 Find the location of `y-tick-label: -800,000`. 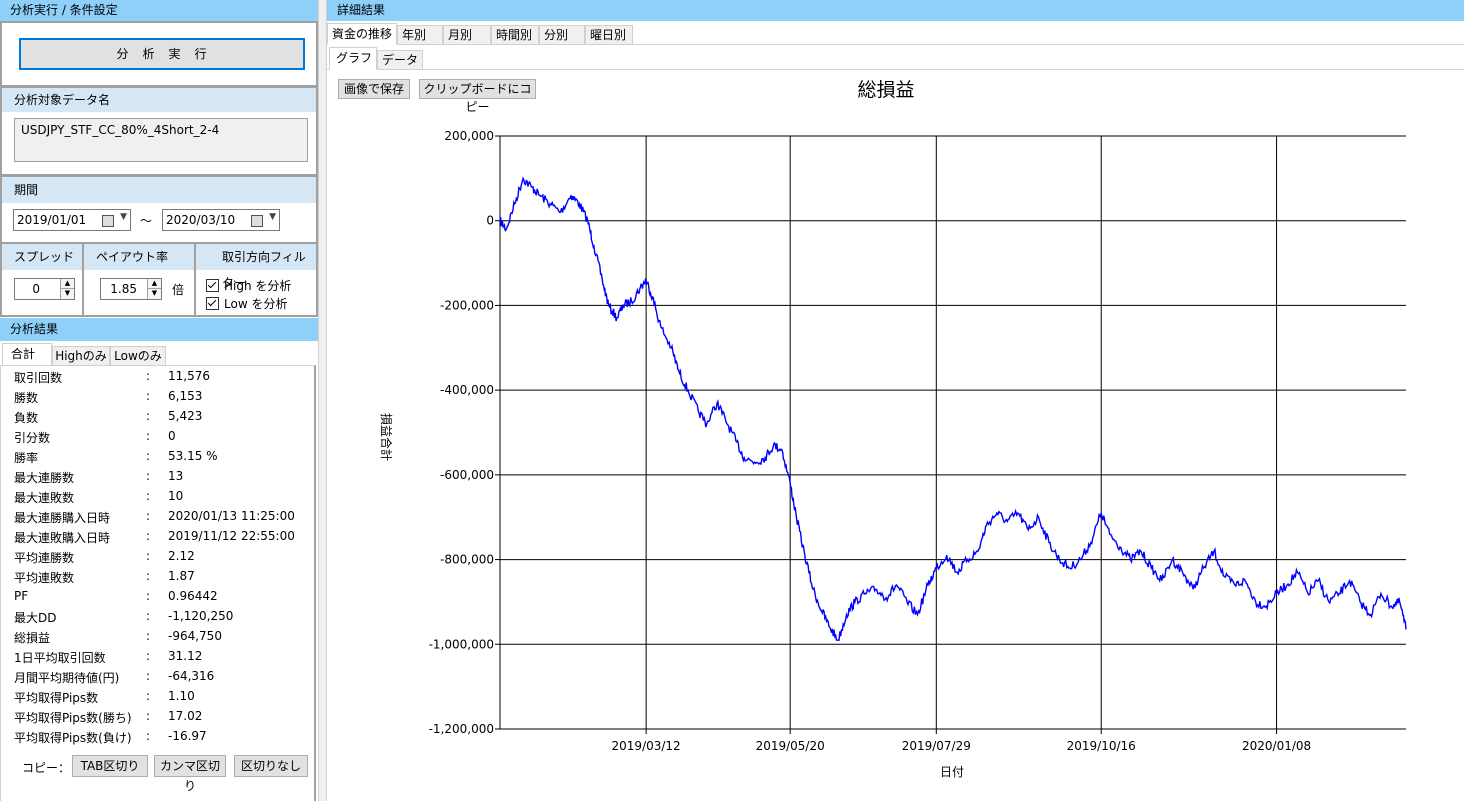

y-tick-label: -800,000 is located at coordinates (467, 560).